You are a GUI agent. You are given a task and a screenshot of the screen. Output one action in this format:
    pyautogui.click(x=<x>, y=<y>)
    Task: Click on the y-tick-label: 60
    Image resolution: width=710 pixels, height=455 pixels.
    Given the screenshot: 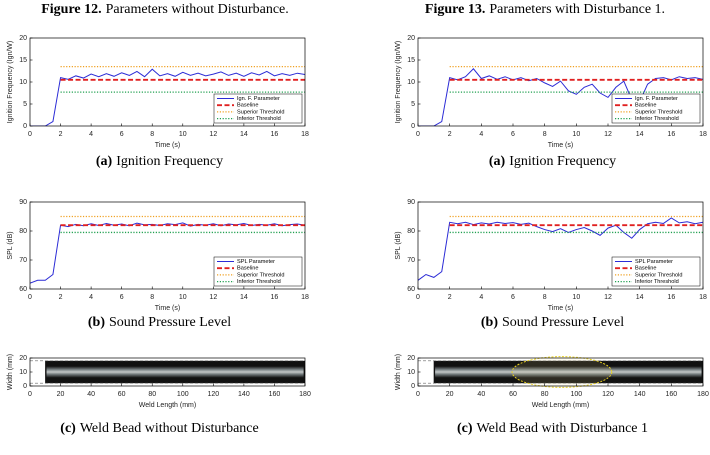 What is the action you would take?
    pyautogui.click(x=23, y=289)
    